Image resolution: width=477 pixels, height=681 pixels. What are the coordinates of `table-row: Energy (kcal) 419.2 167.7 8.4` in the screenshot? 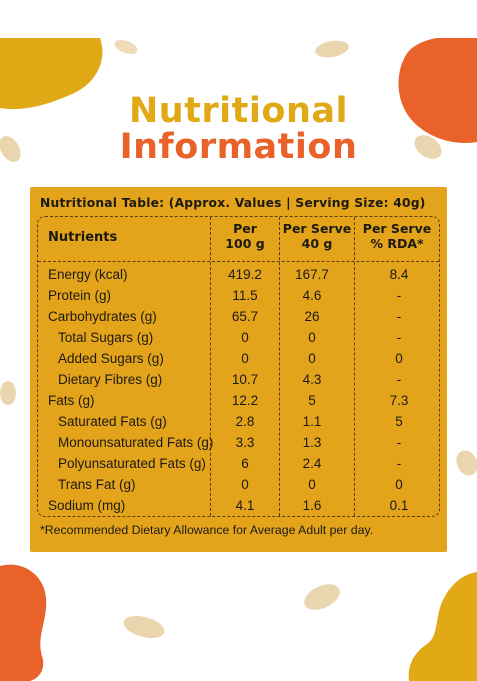 It's located at (238, 275).